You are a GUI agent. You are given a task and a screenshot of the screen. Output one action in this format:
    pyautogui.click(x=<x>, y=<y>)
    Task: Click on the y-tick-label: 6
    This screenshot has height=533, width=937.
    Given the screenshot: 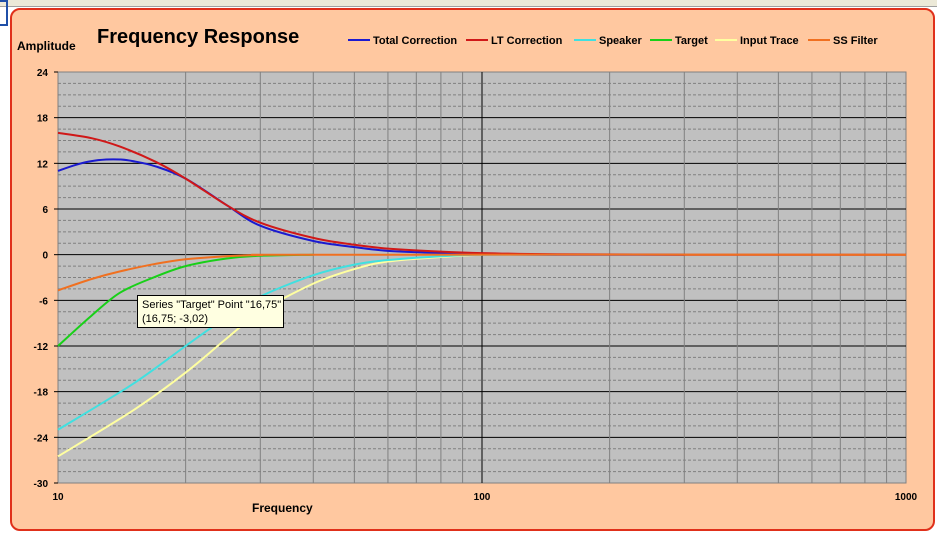 What is the action you would take?
    pyautogui.click(x=45, y=210)
    